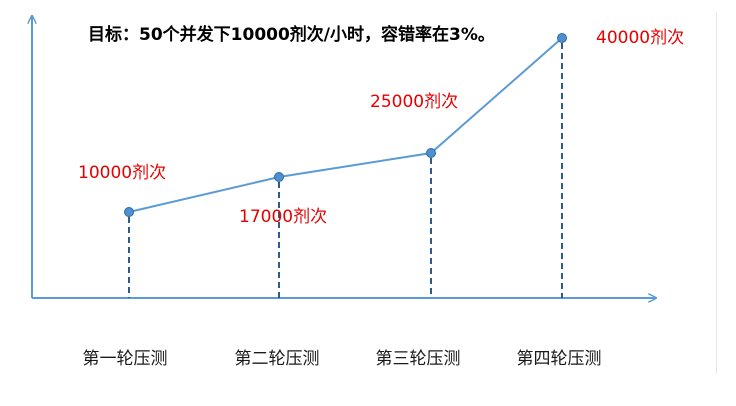  I want to click on page-edge-divider, so click(716, 193).